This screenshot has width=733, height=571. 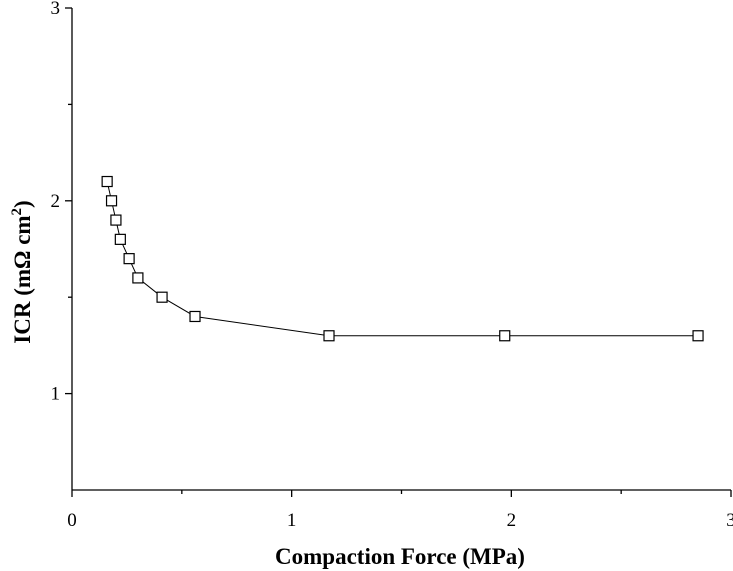 What do you see at coordinates (17, 212) in the screenshot?
I see `y-axis-title-sup: 2` at bounding box center [17, 212].